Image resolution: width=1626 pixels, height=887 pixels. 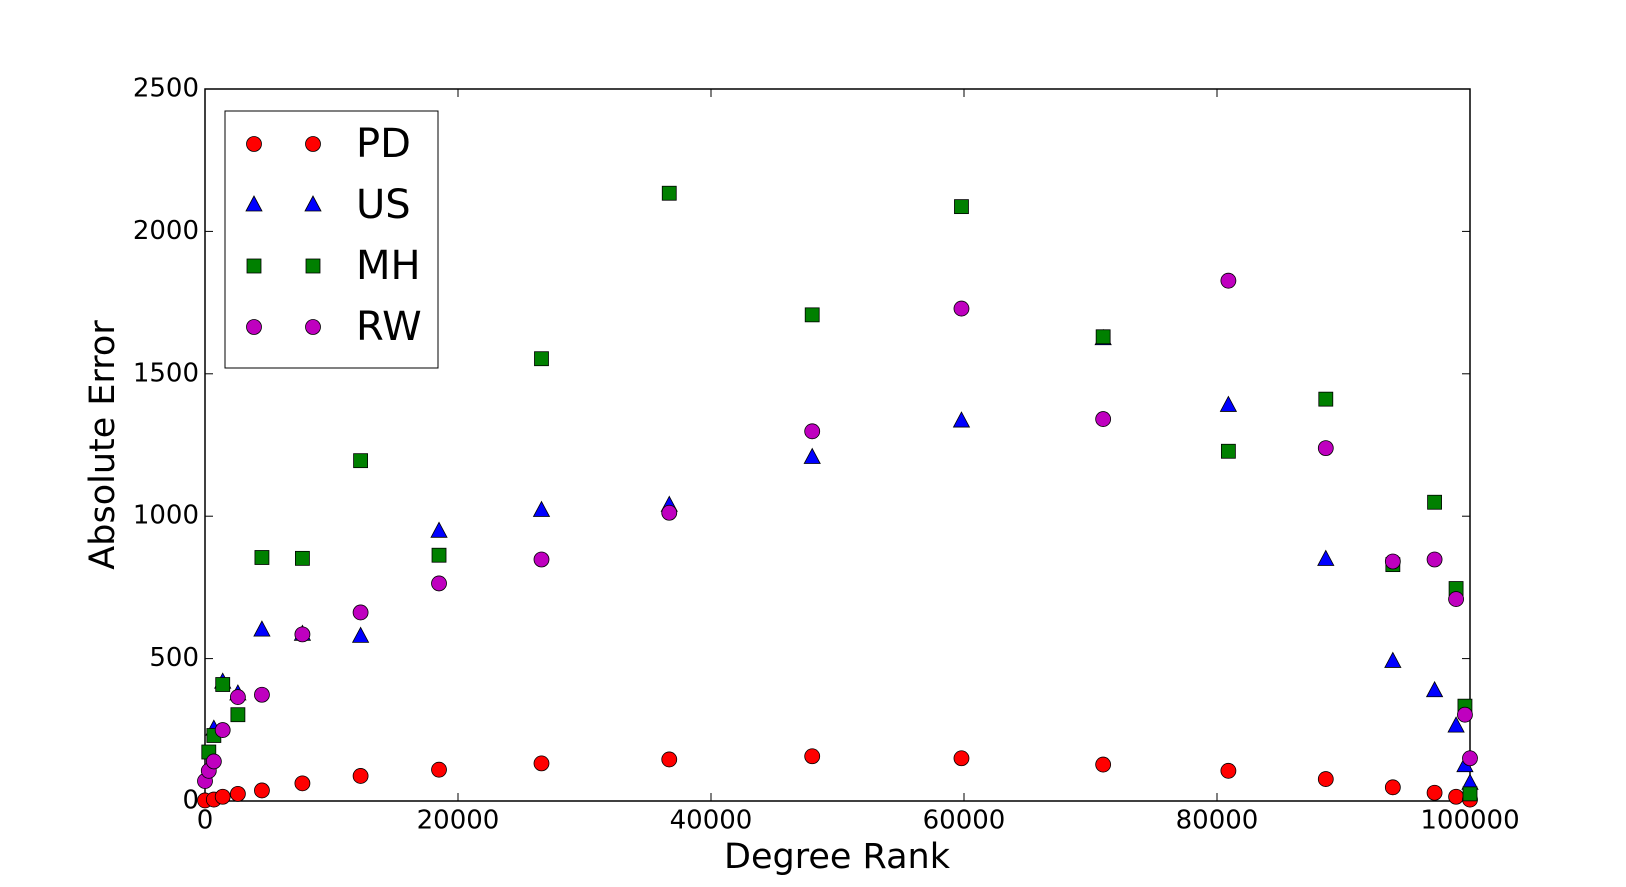 I want to click on x-axis-label: Degree Rank, so click(x=837, y=857).